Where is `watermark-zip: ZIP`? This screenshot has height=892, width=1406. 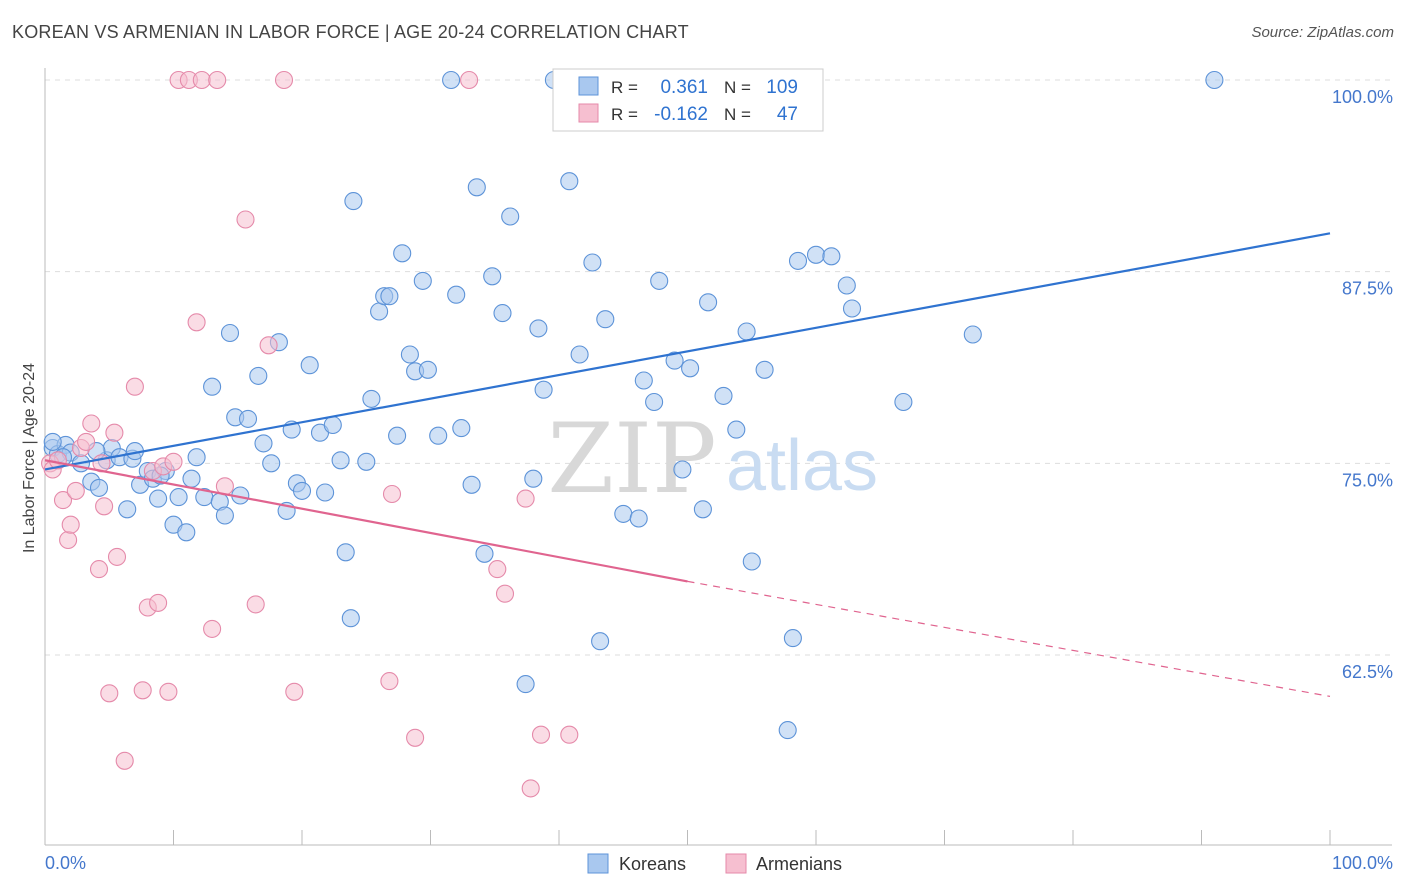 watermark-zip: ZIP is located at coordinates (631, 459).